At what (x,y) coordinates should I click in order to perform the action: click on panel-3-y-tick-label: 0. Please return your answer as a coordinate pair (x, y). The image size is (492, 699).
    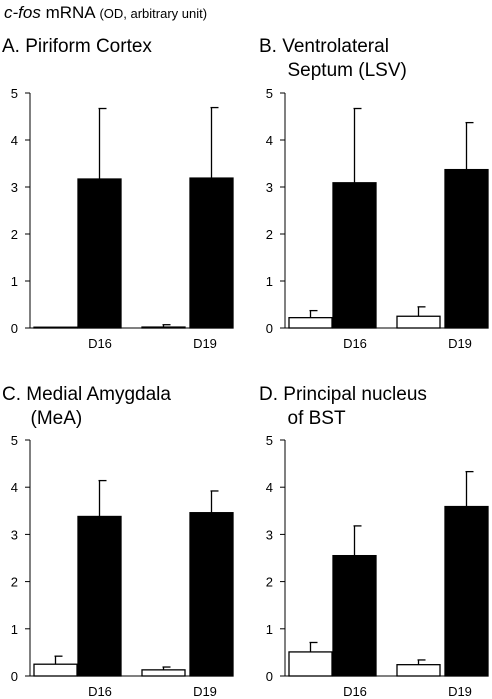
    Looking at the image, I should click on (14, 676).